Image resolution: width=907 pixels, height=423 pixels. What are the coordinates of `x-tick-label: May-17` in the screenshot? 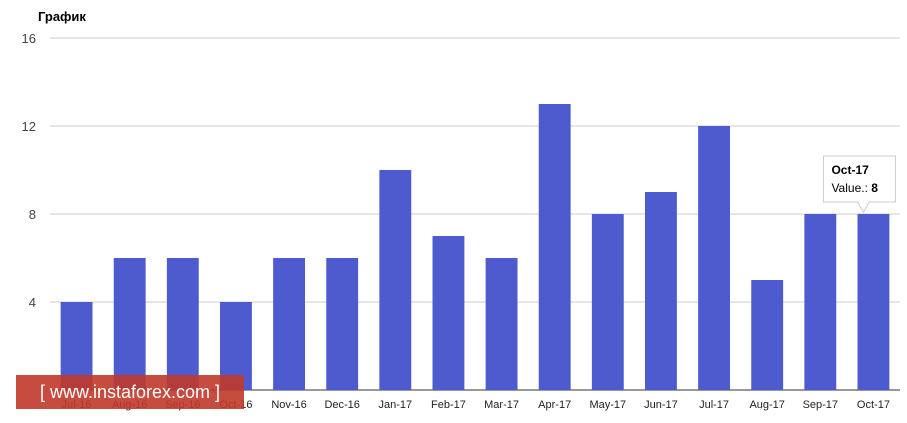 It's located at (607, 405).